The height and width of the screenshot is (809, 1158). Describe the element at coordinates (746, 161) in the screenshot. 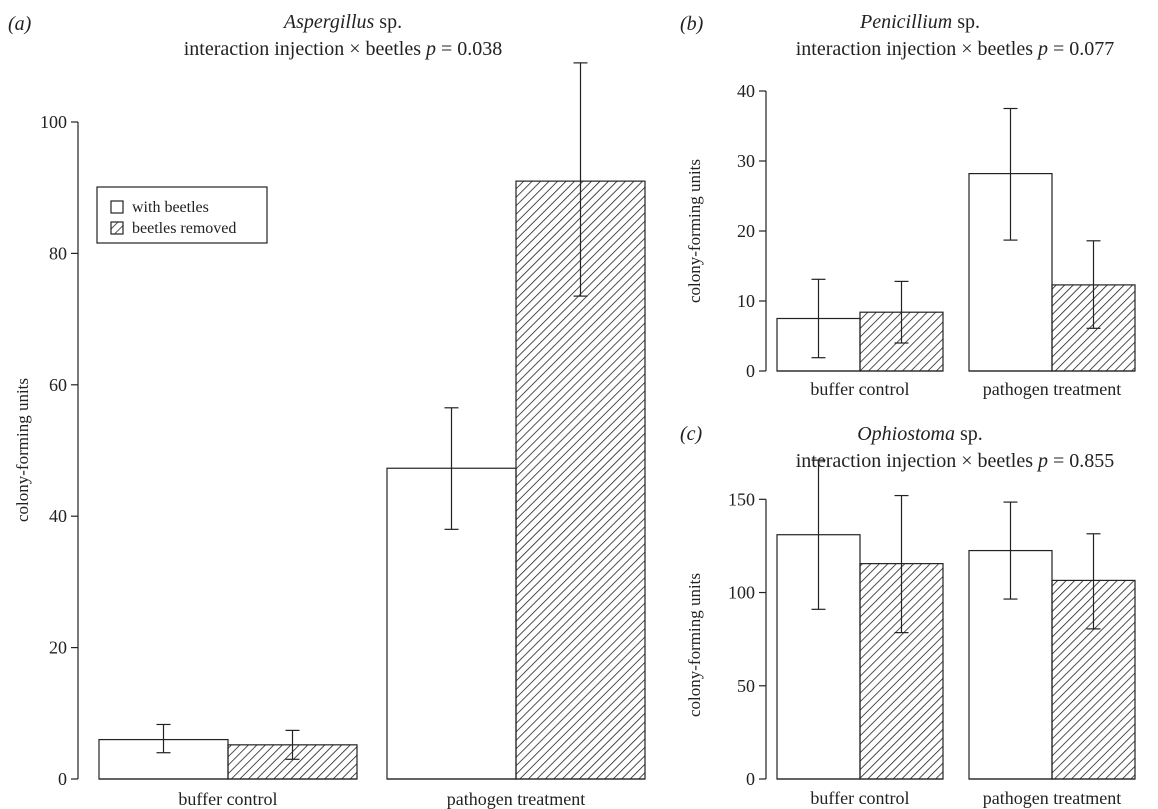

I see `y-tick-label: 30` at that location.